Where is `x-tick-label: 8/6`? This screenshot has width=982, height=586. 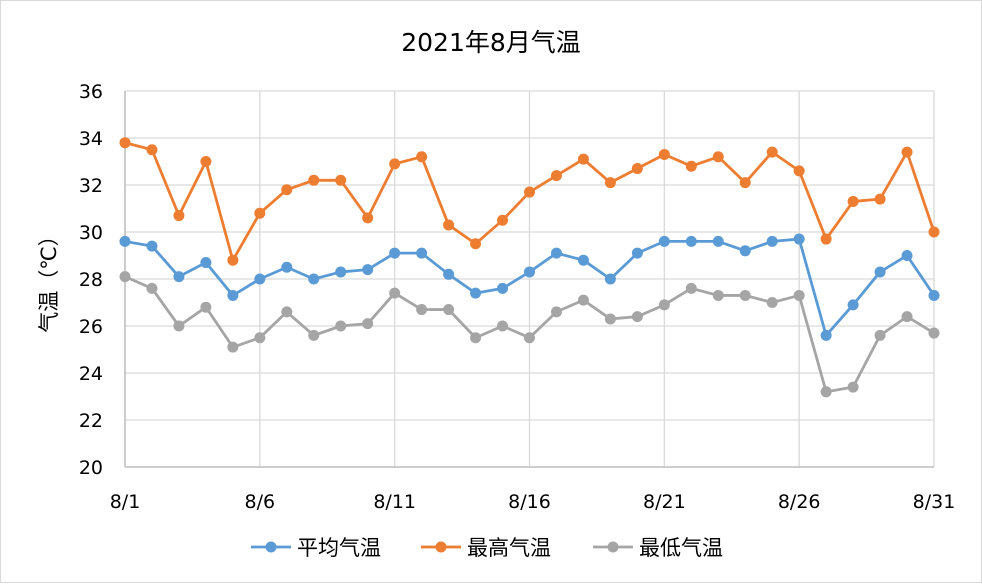 x-tick-label: 8/6 is located at coordinates (260, 502).